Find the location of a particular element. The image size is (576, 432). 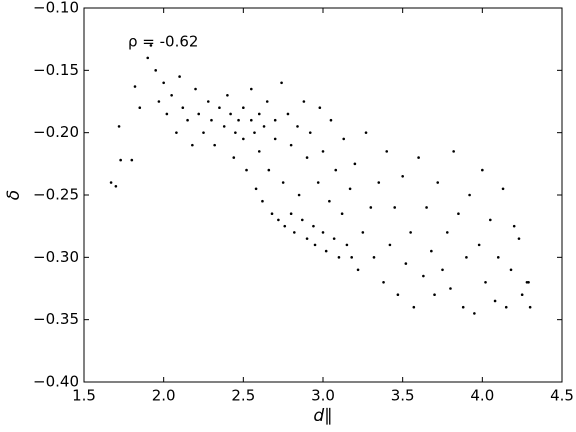

y-tick-label: −0.35 is located at coordinates (56, 319).